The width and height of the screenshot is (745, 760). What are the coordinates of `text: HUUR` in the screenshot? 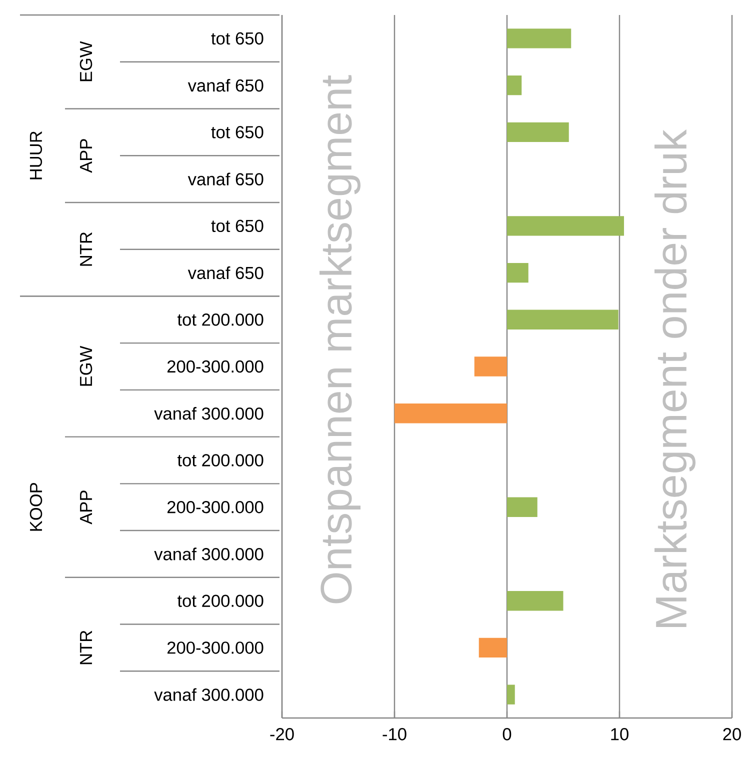 It's located at (36, 155).